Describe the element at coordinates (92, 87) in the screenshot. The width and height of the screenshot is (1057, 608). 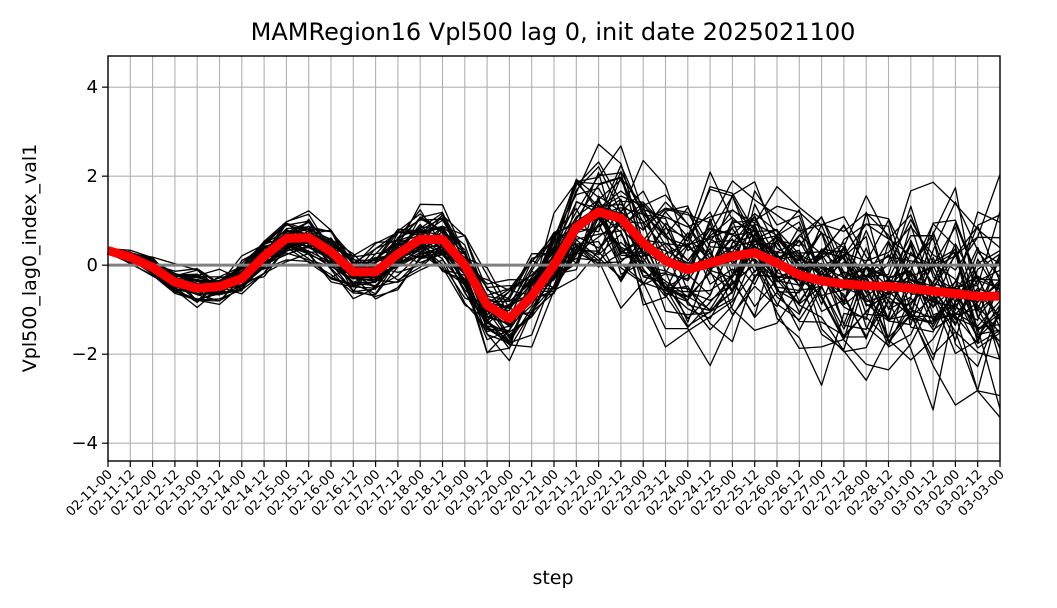
I see `y-tick-label: 4` at that location.